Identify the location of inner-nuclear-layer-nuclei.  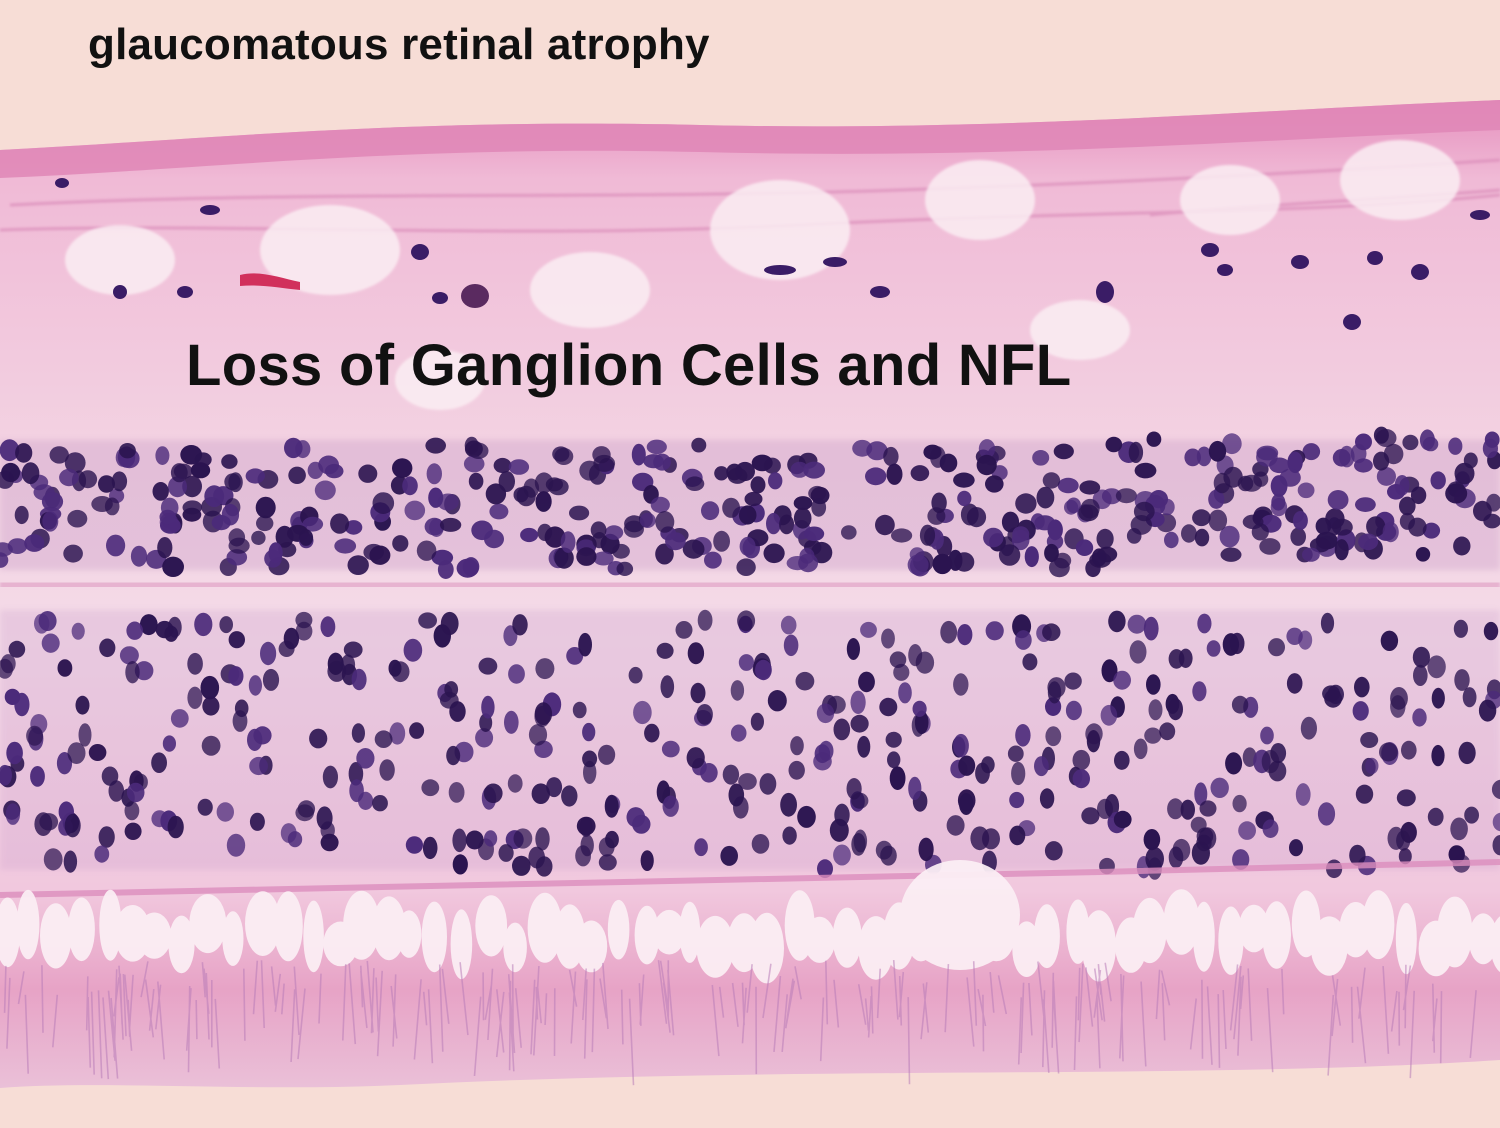
(750, 502).